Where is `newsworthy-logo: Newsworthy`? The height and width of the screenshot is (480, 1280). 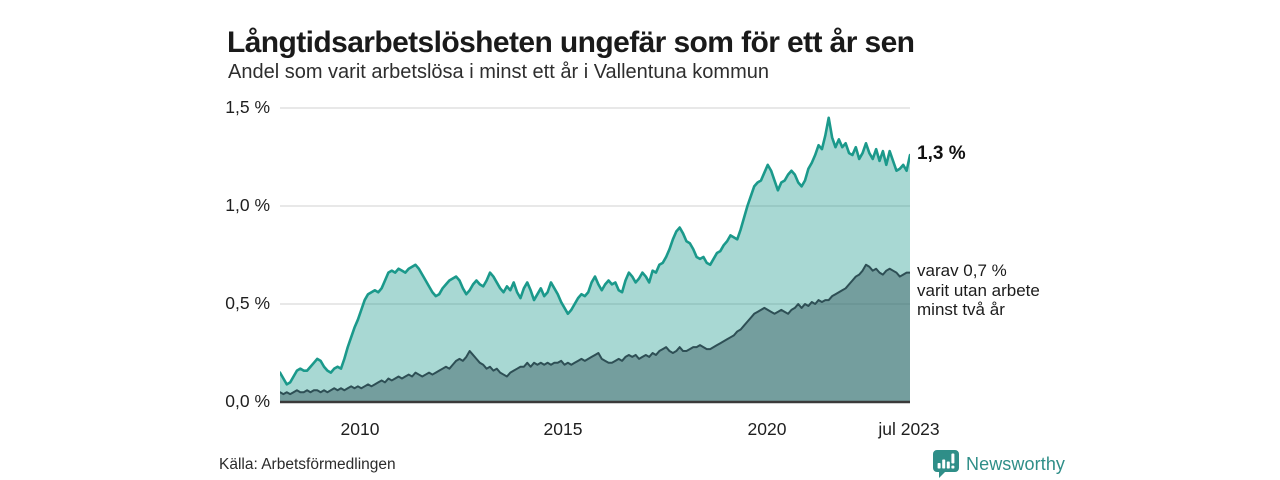
newsworthy-logo: Newsworthy is located at coordinates (999, 464).